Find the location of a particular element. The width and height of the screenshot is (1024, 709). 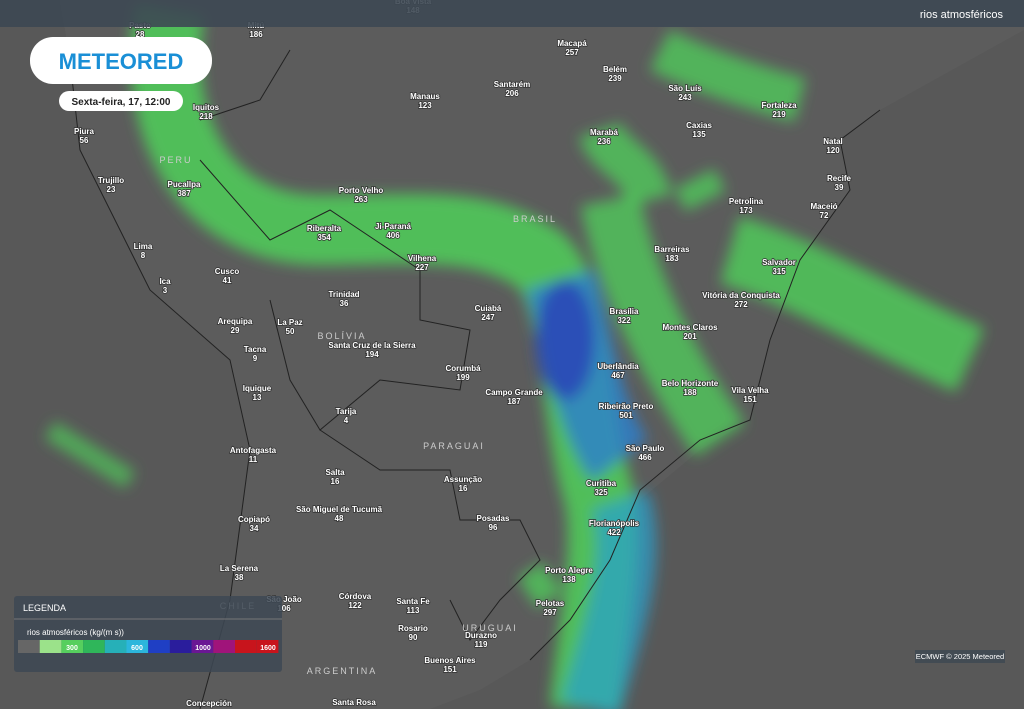

city-name: Maceió is located at coordinates (823, 206).